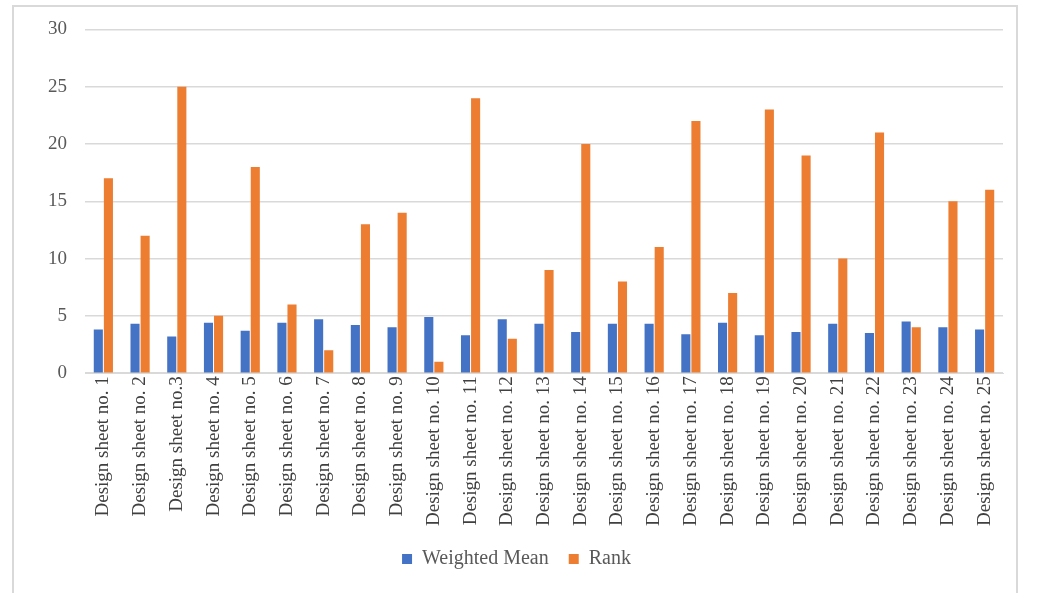 This screenshot has height=593, width=1041. I want to click on x-tick-label: Design sheet no. 16, so click(653, 451).